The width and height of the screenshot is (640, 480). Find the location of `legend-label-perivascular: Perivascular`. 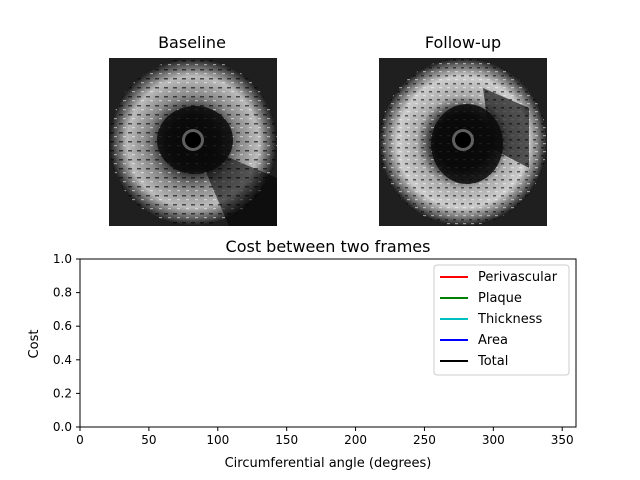

legend-label-perivascular: Perivascular is located at coordinates (518, 277).